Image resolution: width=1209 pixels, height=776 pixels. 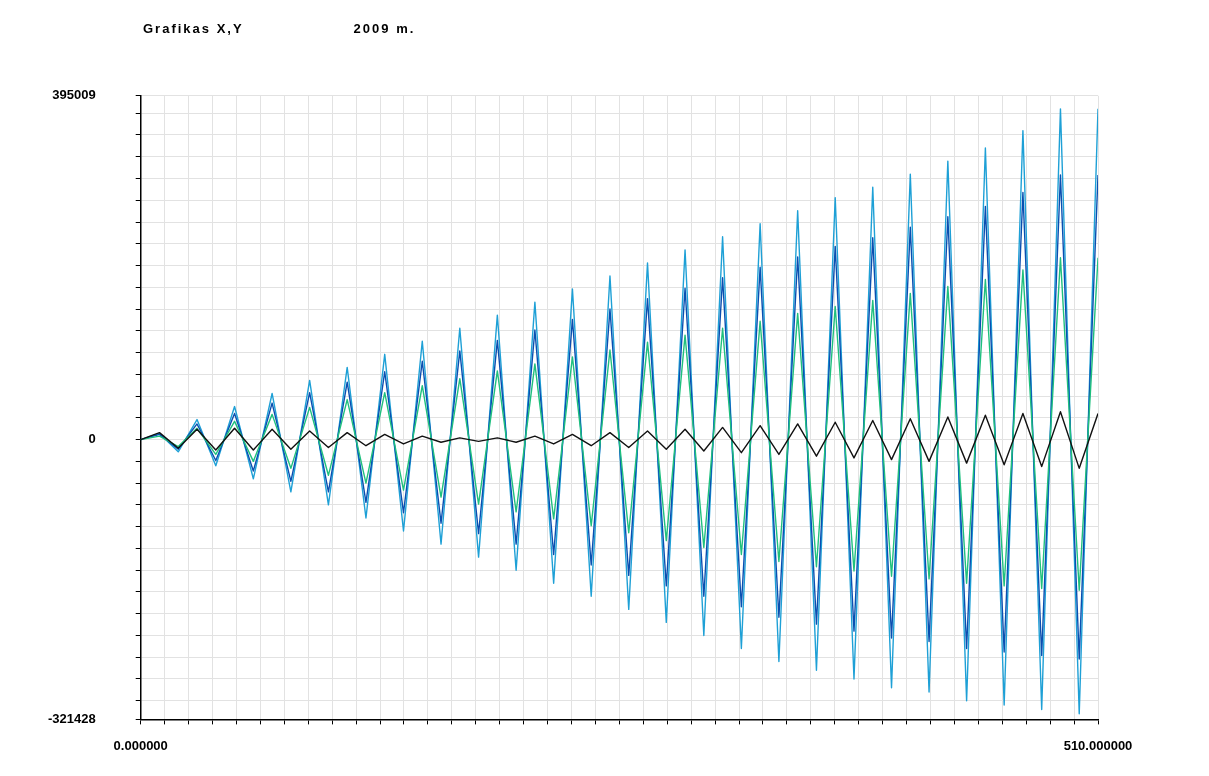 What do you see at coordinates (74, 95) in the screenshot?
I see `y-tick-label: 395009` at bounding box center [74, 95].